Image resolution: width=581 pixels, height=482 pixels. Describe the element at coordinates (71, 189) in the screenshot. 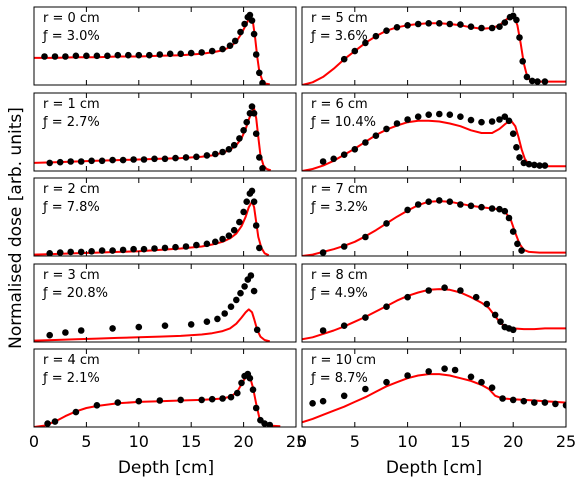

I see `panel-label-radius: r = 2 cm` at that location.